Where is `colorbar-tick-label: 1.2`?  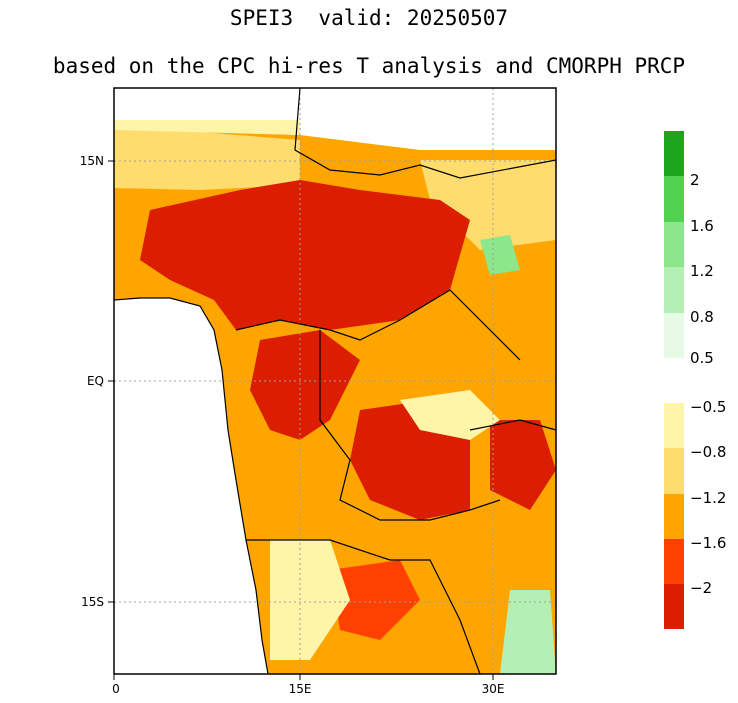
colorbar-tick-label: 1.2 is located at coordinates (702, 271).